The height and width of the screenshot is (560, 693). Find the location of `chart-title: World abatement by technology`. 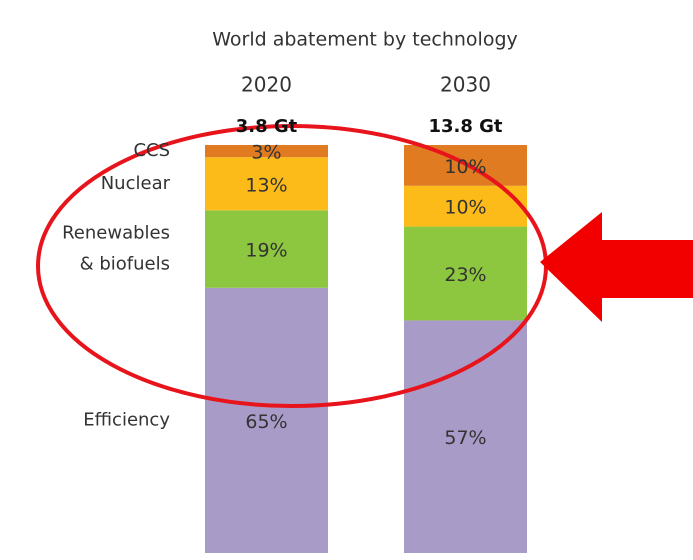

chart-title: World abatement by technology is located at coordinates (365, 40).